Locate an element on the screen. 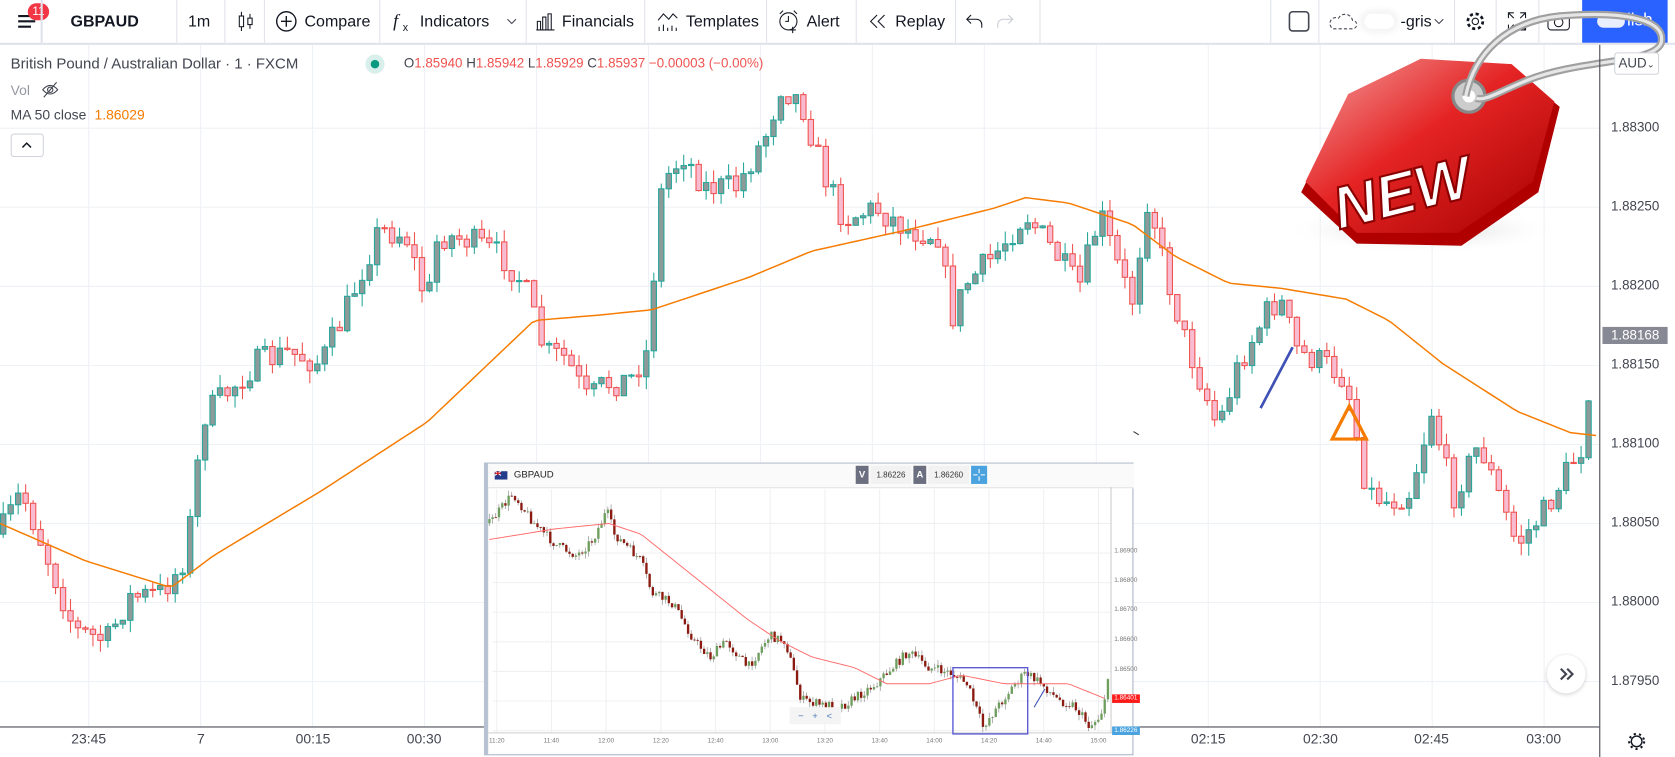  axis-settings-button is located at coordinates (1636, 744).